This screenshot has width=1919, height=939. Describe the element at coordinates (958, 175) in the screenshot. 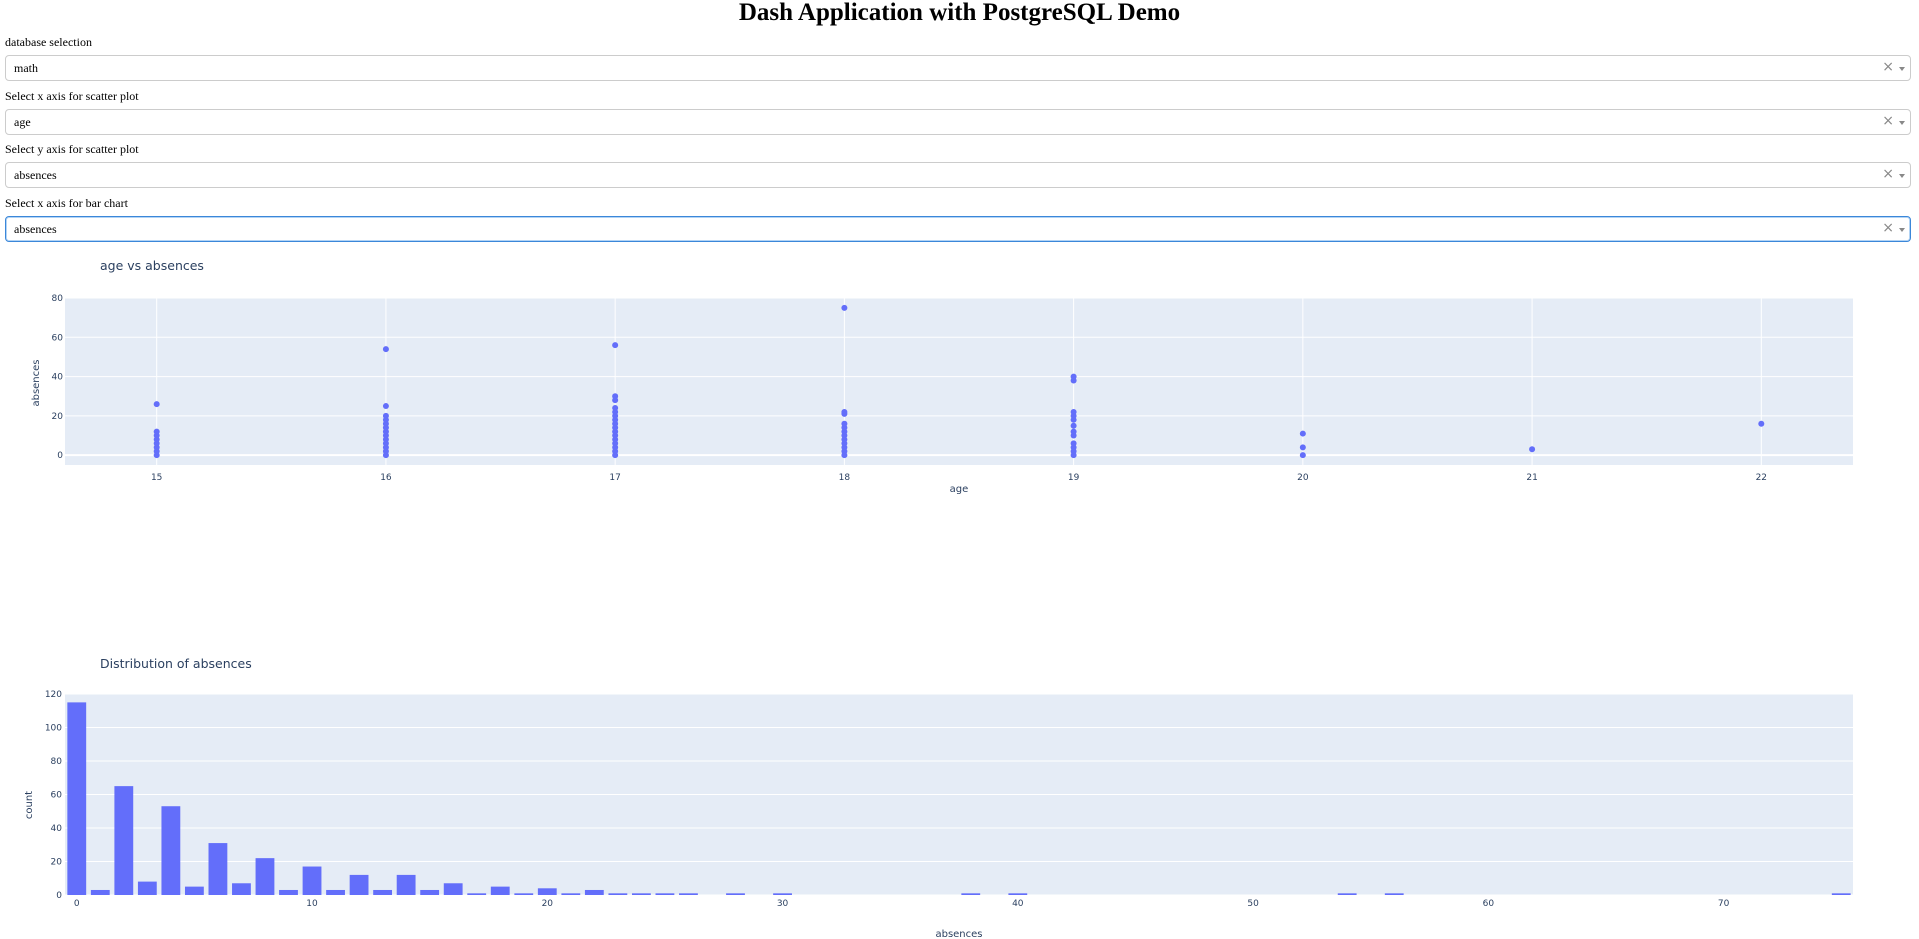

I see `scatter-y-axis-dropdown: absences ×` at that location.